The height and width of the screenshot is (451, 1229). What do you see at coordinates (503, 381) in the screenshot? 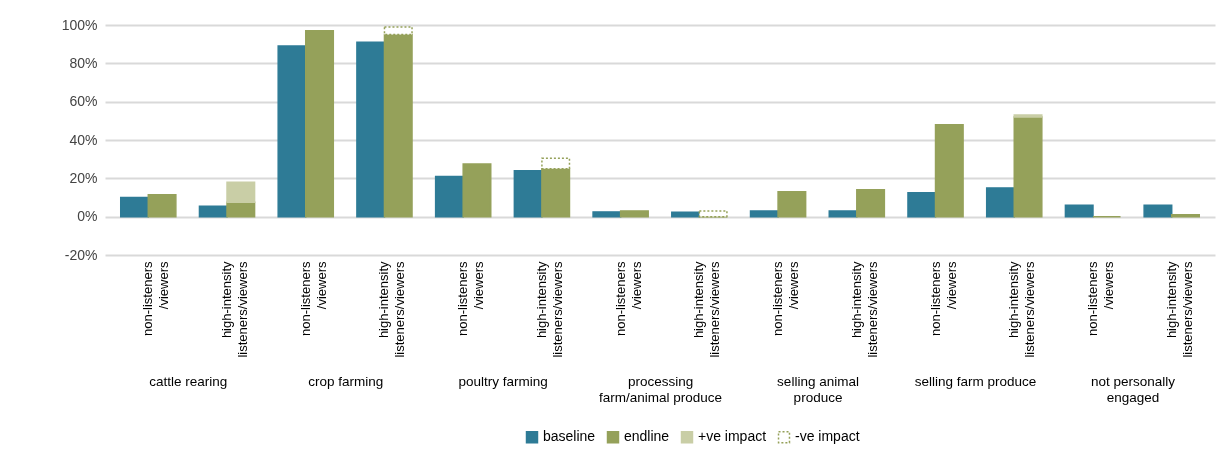
I see `text: poultry farming` at bounding box center [503, 381].